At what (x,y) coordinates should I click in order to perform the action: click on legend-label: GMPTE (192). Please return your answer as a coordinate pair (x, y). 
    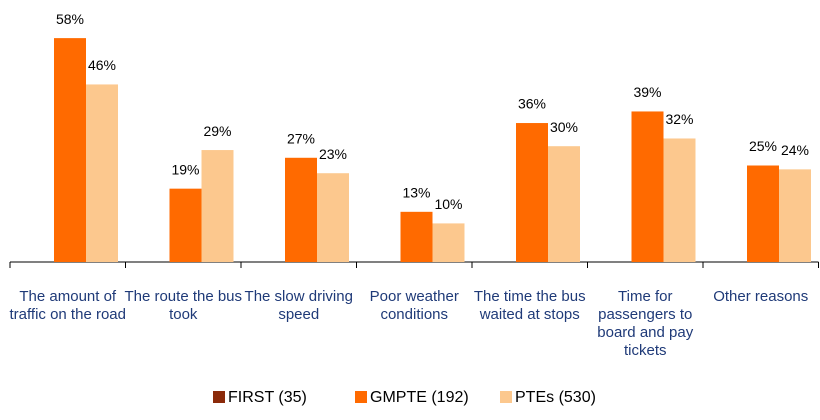
    Looking at the image, I should click on (419, 397).